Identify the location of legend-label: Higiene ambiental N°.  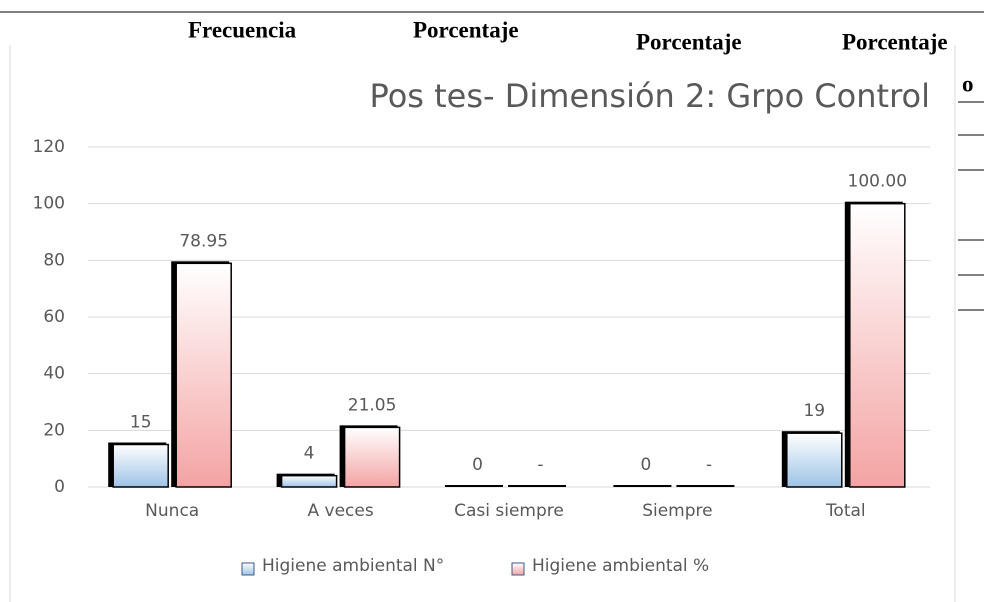
(353, 566).